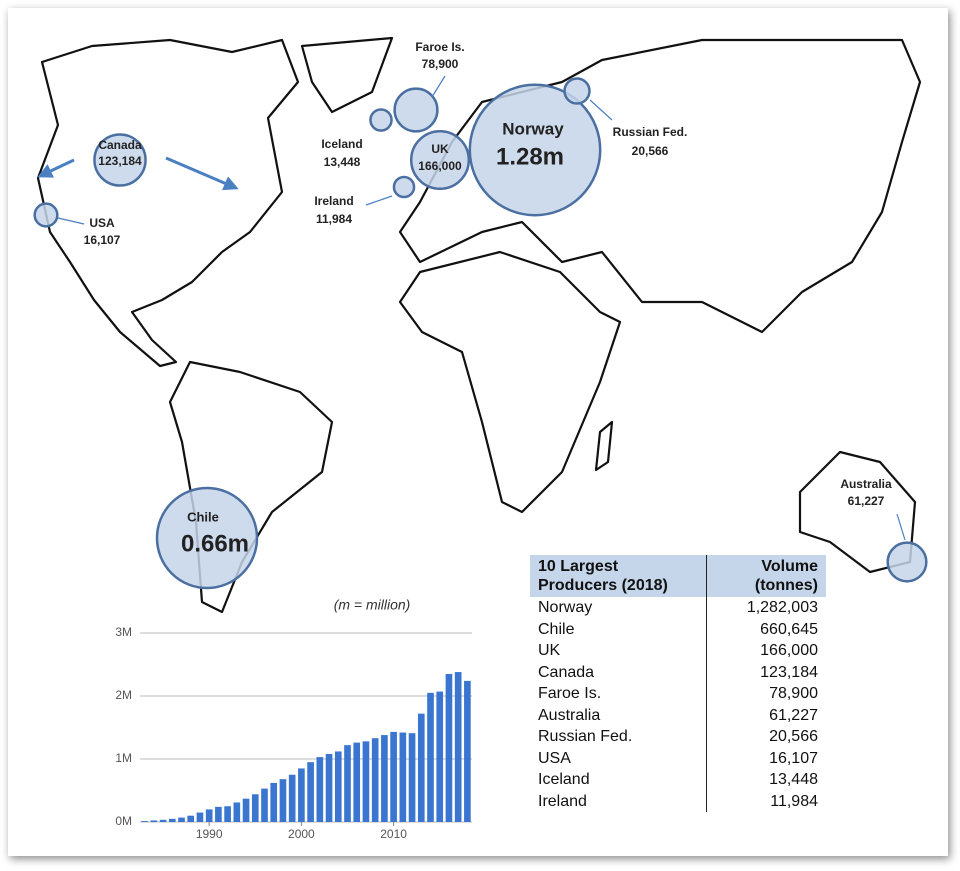 This screenshot has width=960, height=871. What do you see at coordinates (618, 694) in the screenshot?
I see `country-cell: Faroe Is.` at bounding box center [618, 694].